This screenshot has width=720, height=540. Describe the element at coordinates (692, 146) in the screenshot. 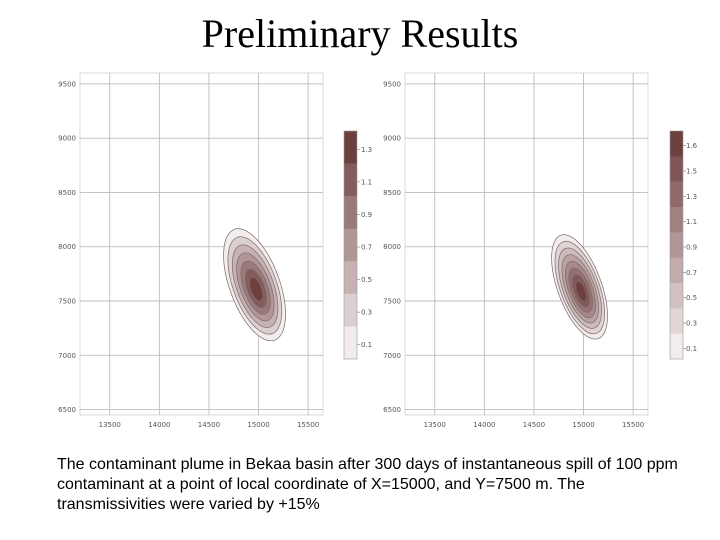

I see `colorbar-label: 1.6` at that location.